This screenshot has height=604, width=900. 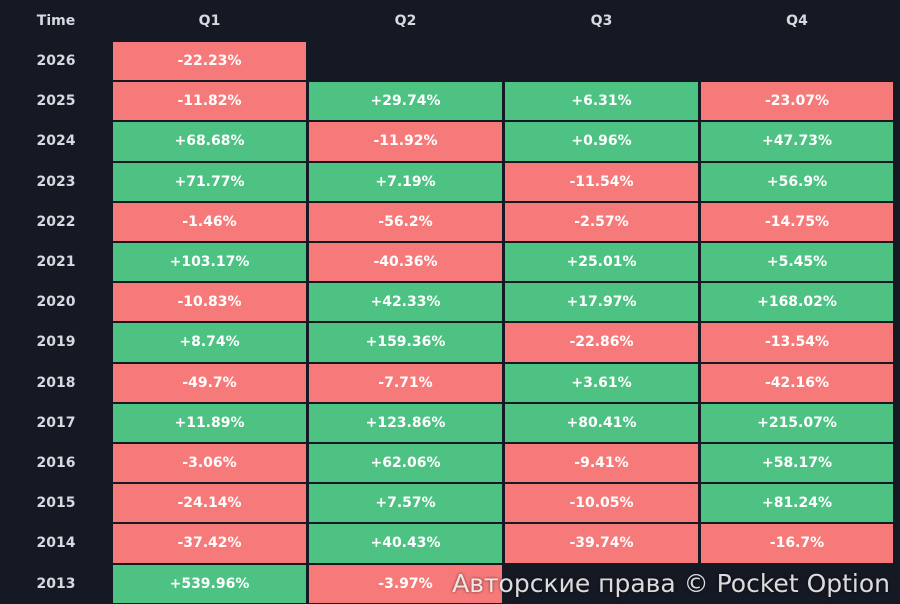 What do you see at coordinates (405, 503) in the screenshot?
I see `return-cell: +7.57%` at bounding box center [405, 503].